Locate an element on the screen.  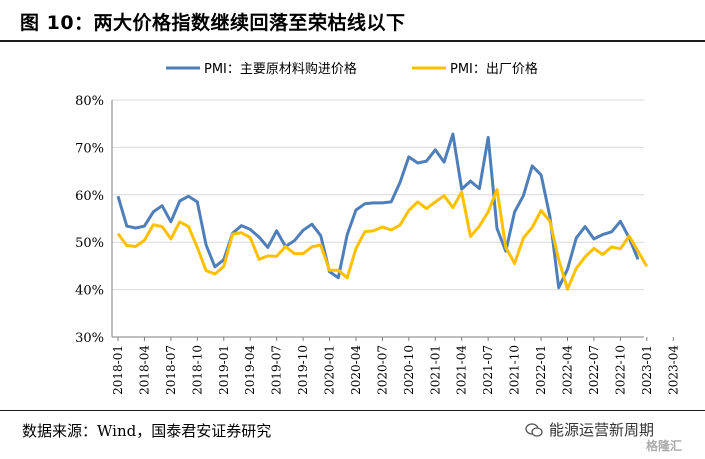
y-tick-label: 30% is located at coordinates (89, 338).